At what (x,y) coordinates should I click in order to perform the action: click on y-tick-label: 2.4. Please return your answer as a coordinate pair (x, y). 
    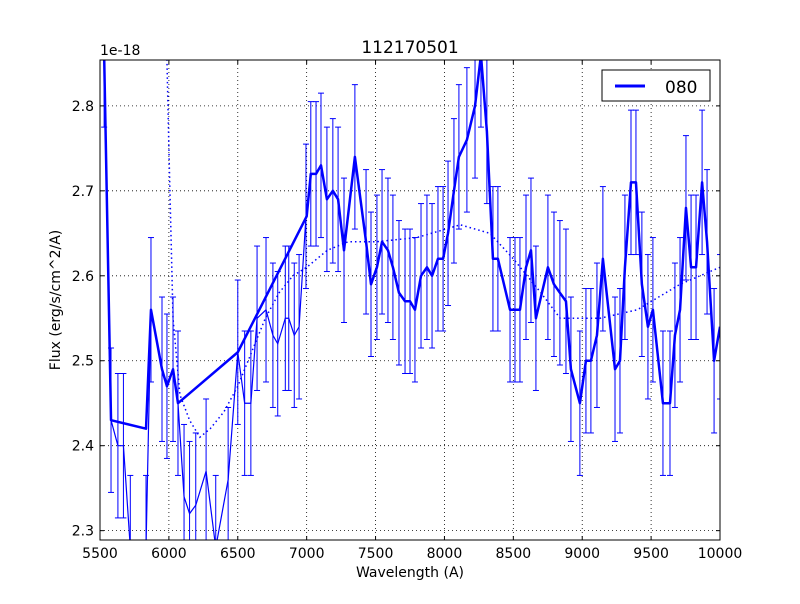
    Looking at the image, I should click on (83, 447).